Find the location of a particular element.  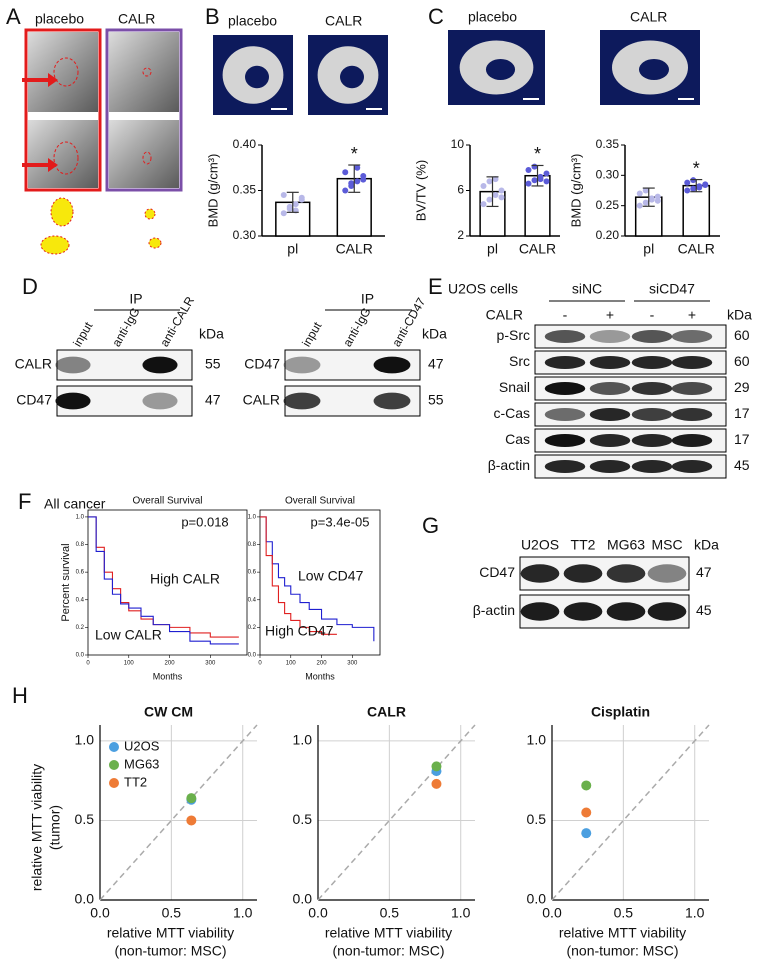

y-tick-label: 1.0 is located at coordinates (303, 740).